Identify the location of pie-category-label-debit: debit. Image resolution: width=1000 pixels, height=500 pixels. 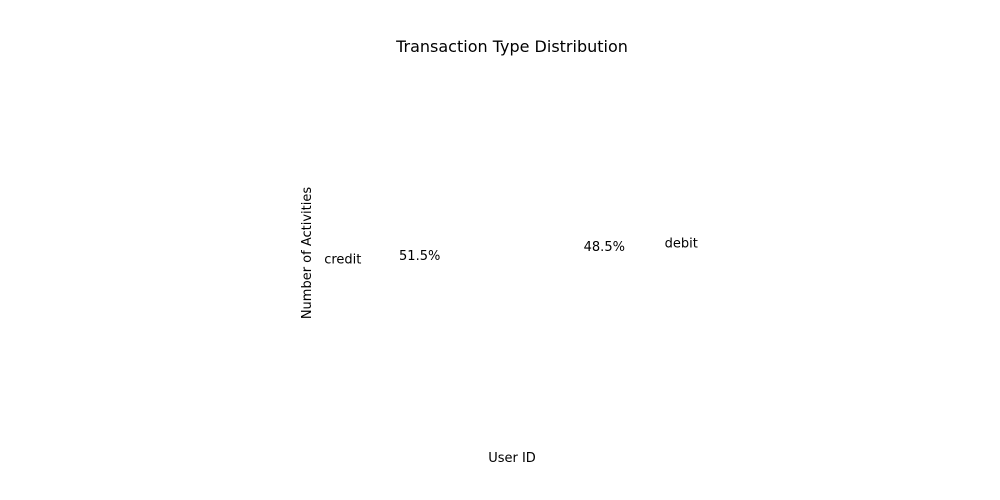
(681, 244).